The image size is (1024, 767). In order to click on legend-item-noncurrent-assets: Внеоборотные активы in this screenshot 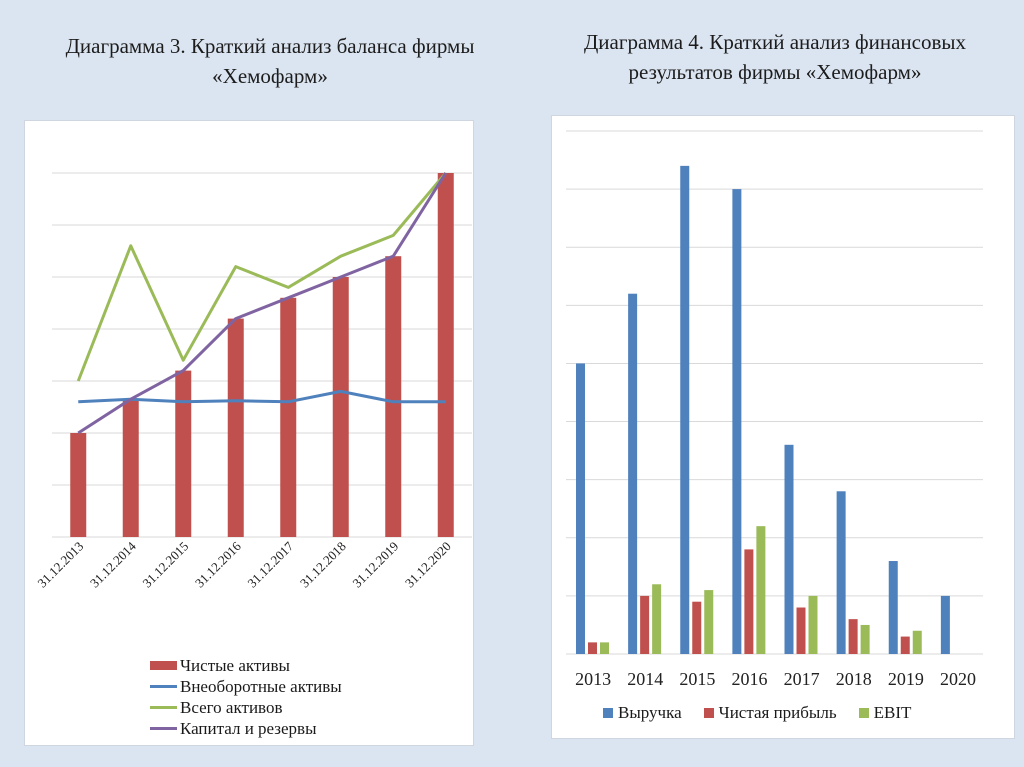, I will do `click(246, 686)`.